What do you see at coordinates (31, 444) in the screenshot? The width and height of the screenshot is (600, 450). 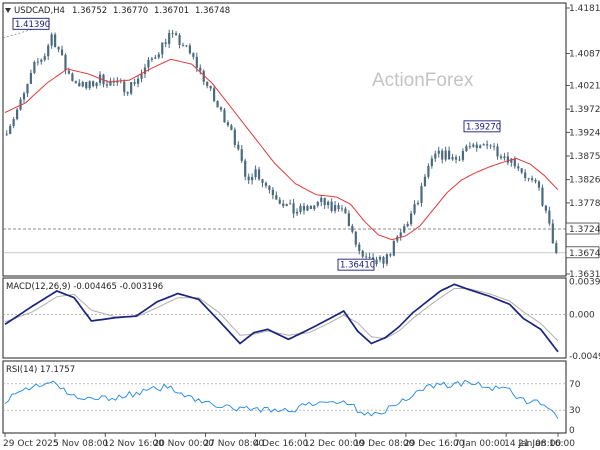 I see `x-tick-label: 29 Oct 2025` at bounding box center [31, 444].